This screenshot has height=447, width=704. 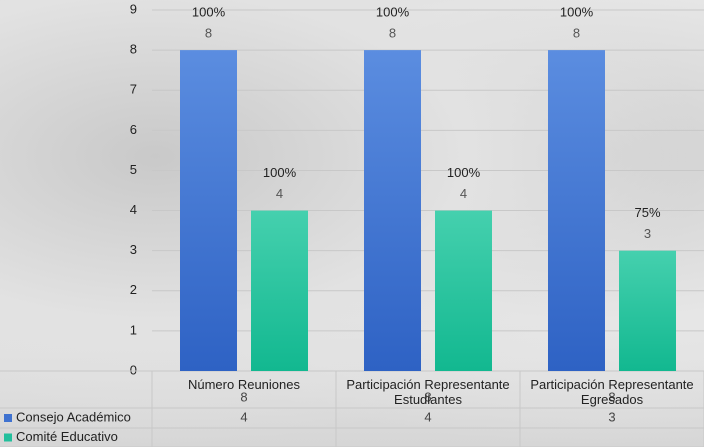 I want to click on y-tick-label: 5, so click(x=133, y=169).